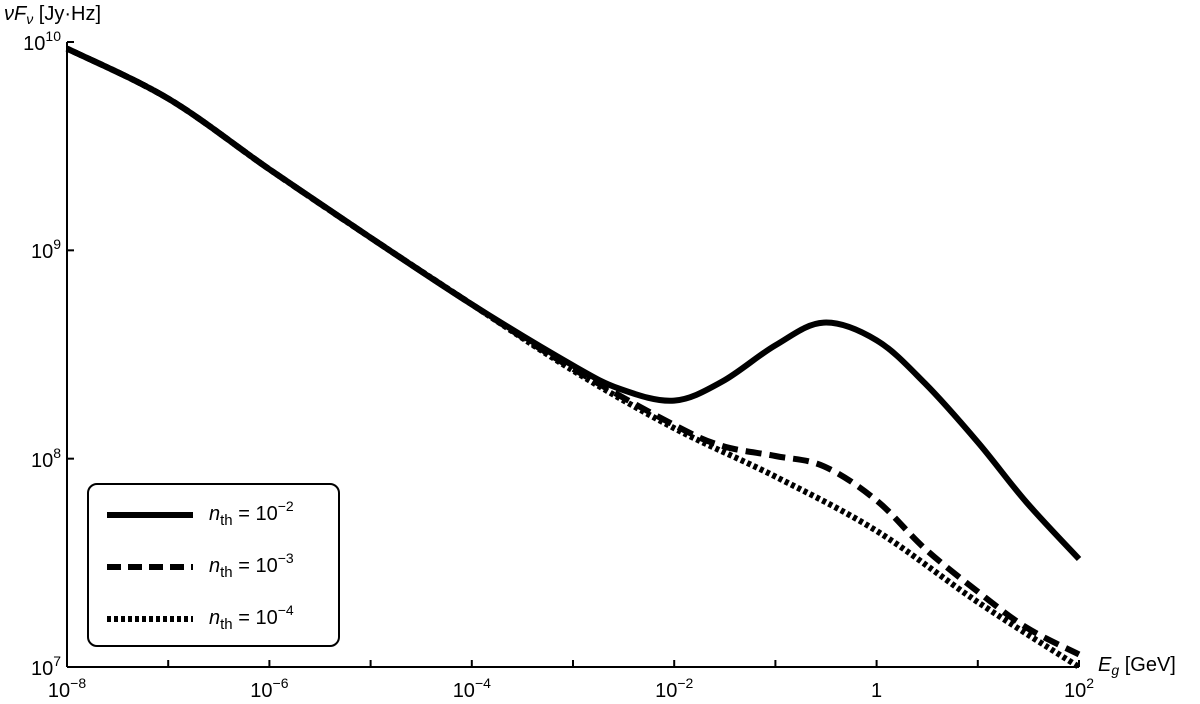 The height and width of the screenshot is (704, 1200). I want to click on legend-swatch-dashed, so click(150, 567).